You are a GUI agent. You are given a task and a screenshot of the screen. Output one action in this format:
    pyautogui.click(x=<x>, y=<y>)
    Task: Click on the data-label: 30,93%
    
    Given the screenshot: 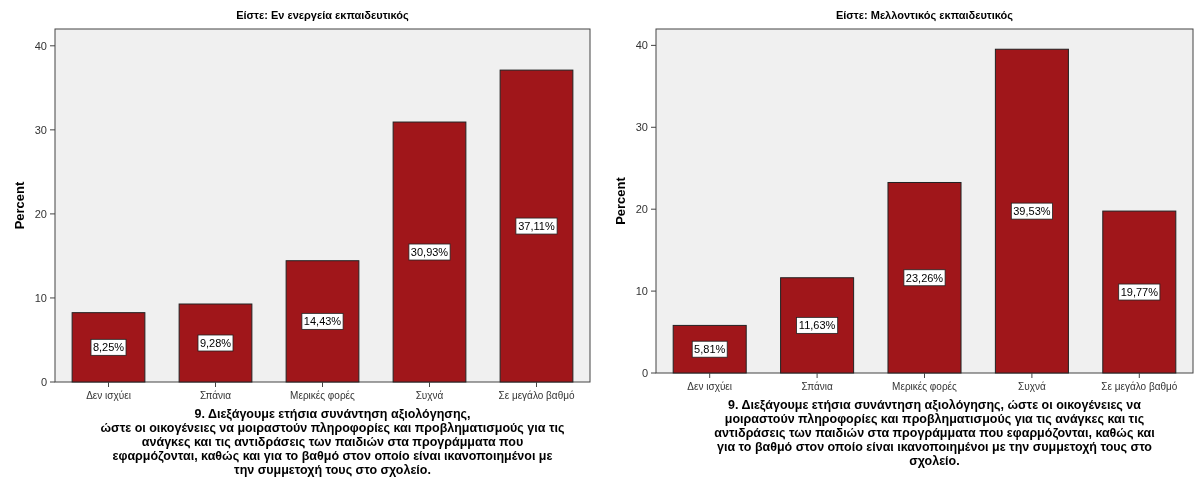 What is the action you would take?
    pyautogui.click(x=429, y=252)
    